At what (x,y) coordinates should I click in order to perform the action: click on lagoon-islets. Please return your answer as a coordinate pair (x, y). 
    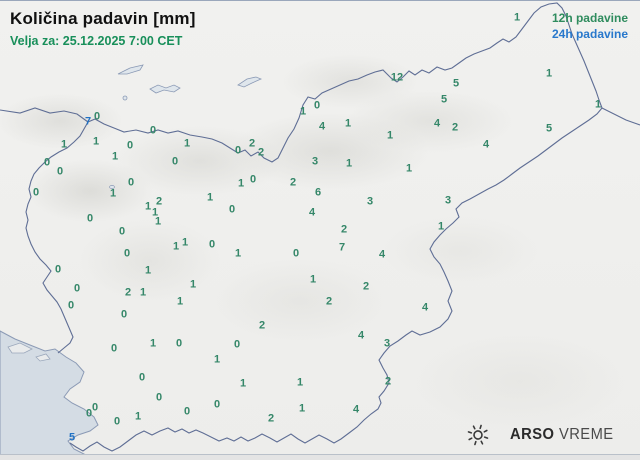
    Looking at the image, I should click on (29, 352).